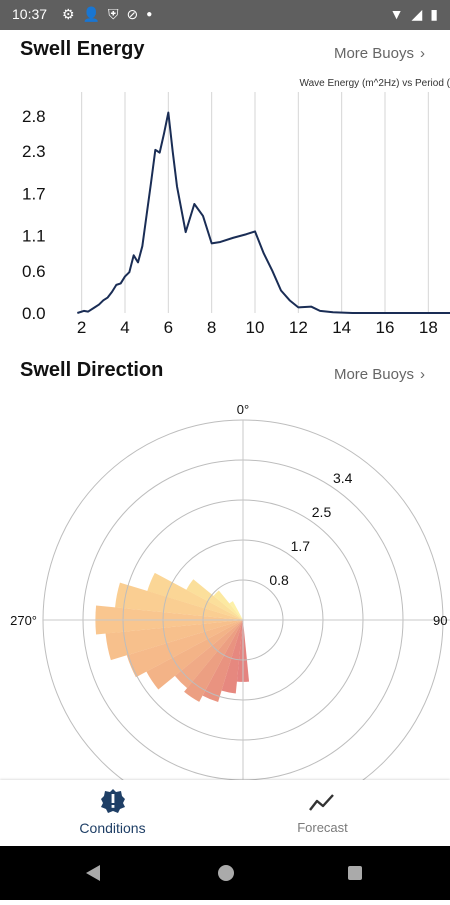  I want to click on android-nav-bar, so click(225, 873).